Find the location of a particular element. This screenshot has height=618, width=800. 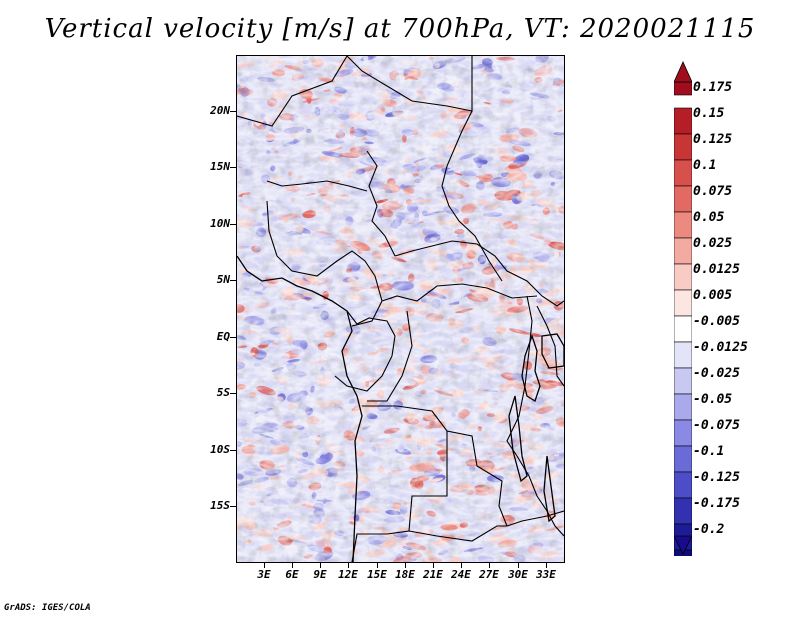

colorbar-label-neg00125: -0.0125 is located at coordinates (720, 347).